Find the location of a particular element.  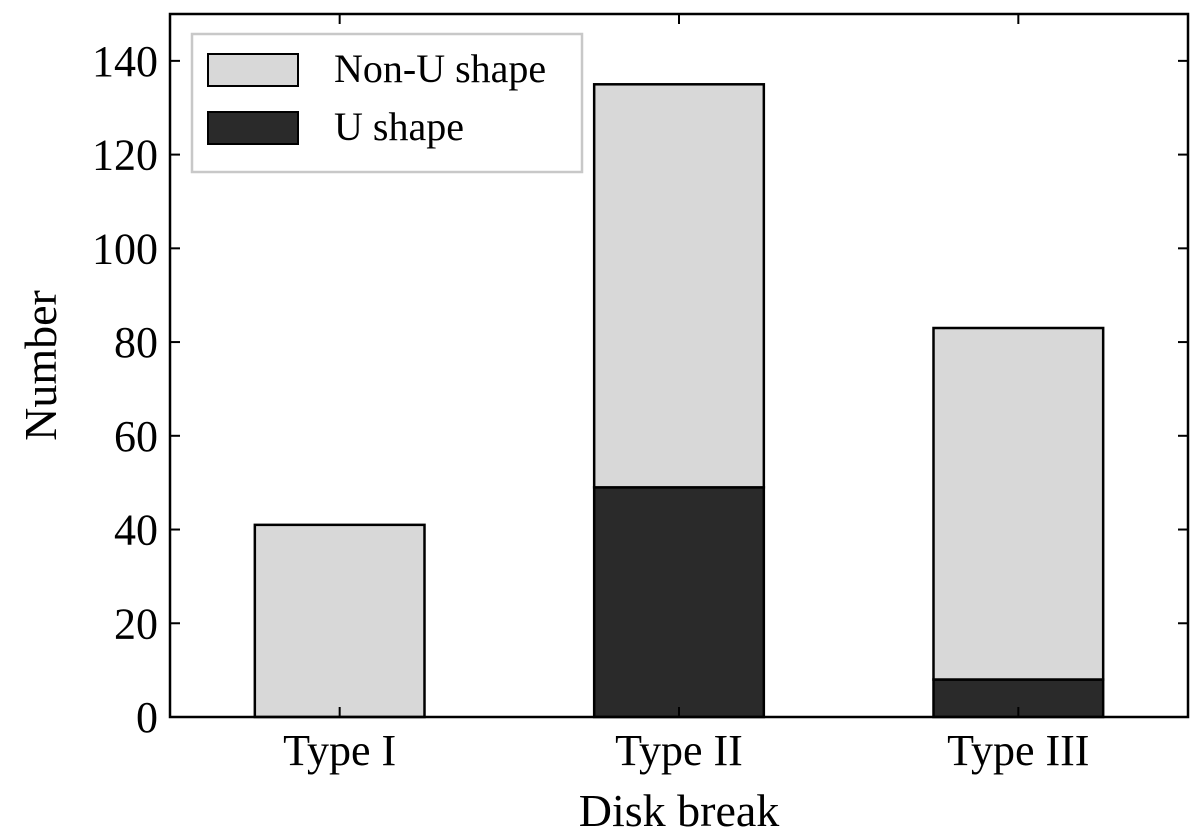

x-tick-label: Type III is located at coordinates (1018, 750).